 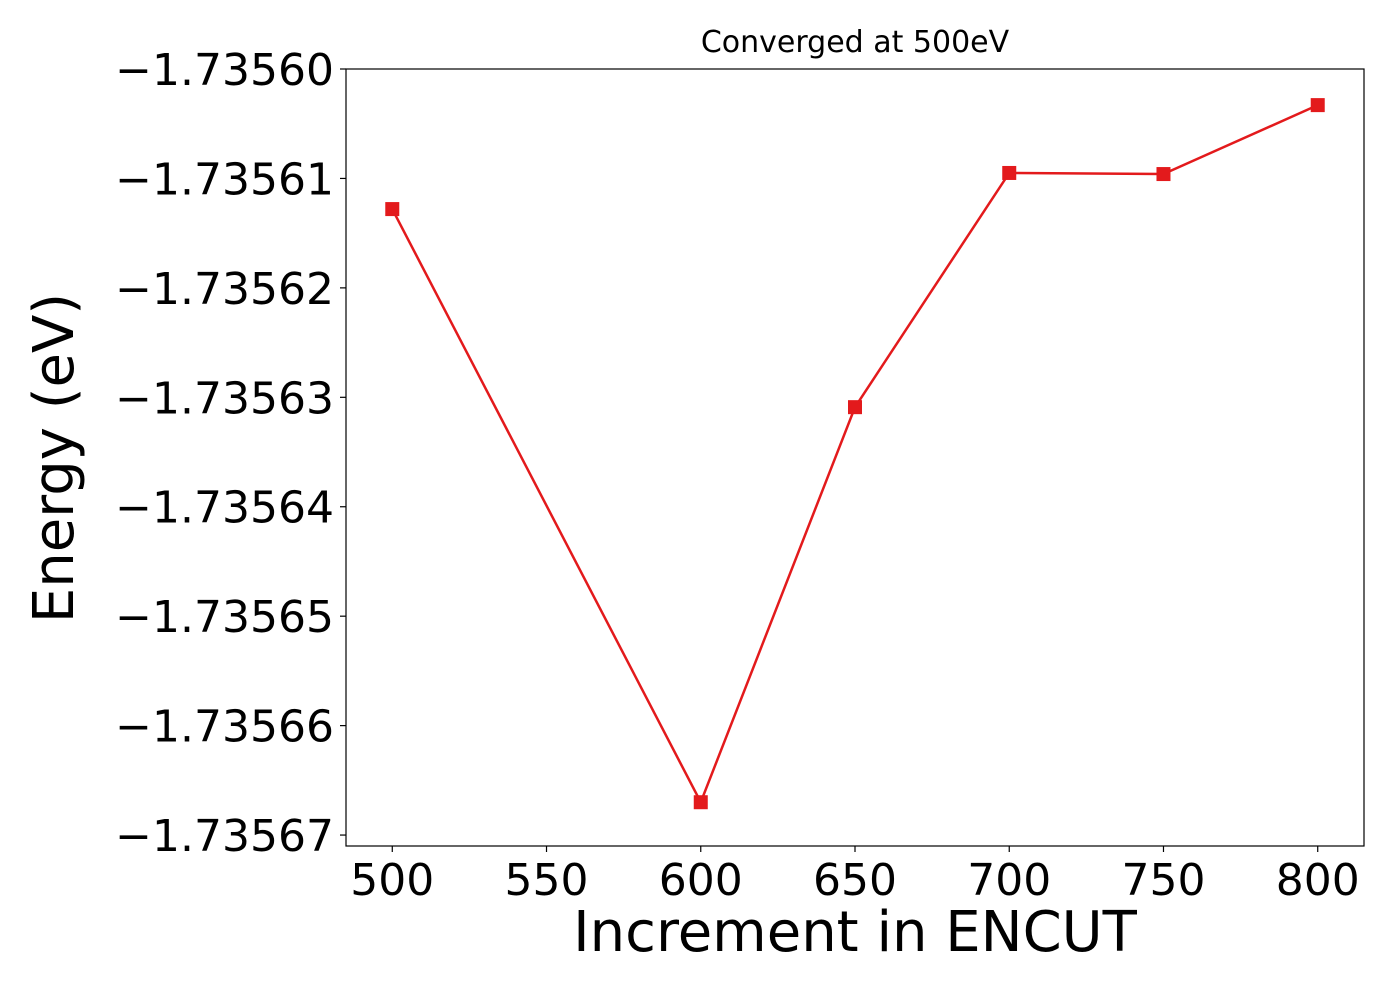 I want to click on y-tick-label: −1.73564, so click(x=224, y=508).